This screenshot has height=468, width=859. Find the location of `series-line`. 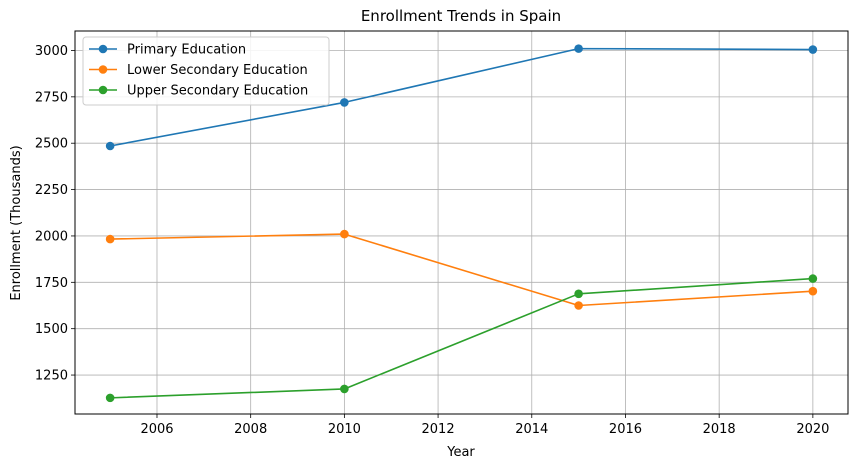

series-line is located at coordinates (461, 270).